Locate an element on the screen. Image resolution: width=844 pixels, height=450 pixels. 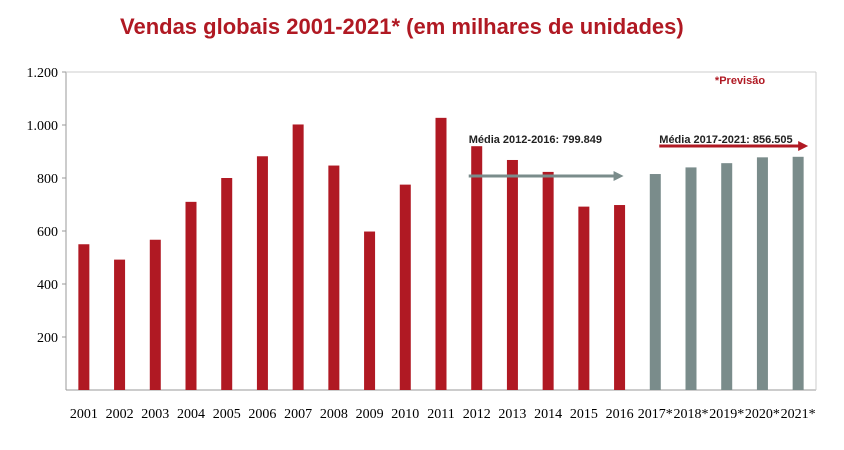
bar-2011 is located at coordinates (441, 253).